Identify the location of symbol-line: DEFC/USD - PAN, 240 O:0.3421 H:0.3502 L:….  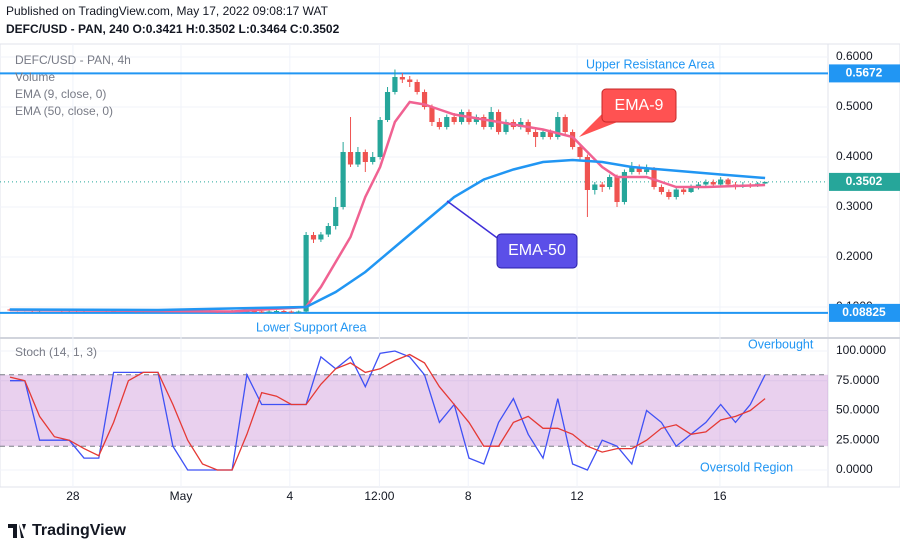
(173, 29).